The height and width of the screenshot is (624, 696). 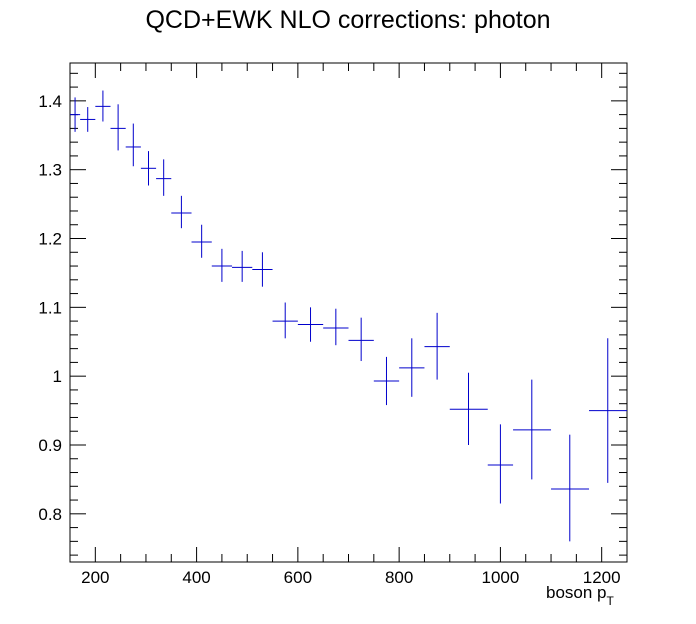 I want to click on y-axis-tick-labels: 0.8 0.9 1 1.1 1.2 1.3 1.4, so click(x=50, y=308).